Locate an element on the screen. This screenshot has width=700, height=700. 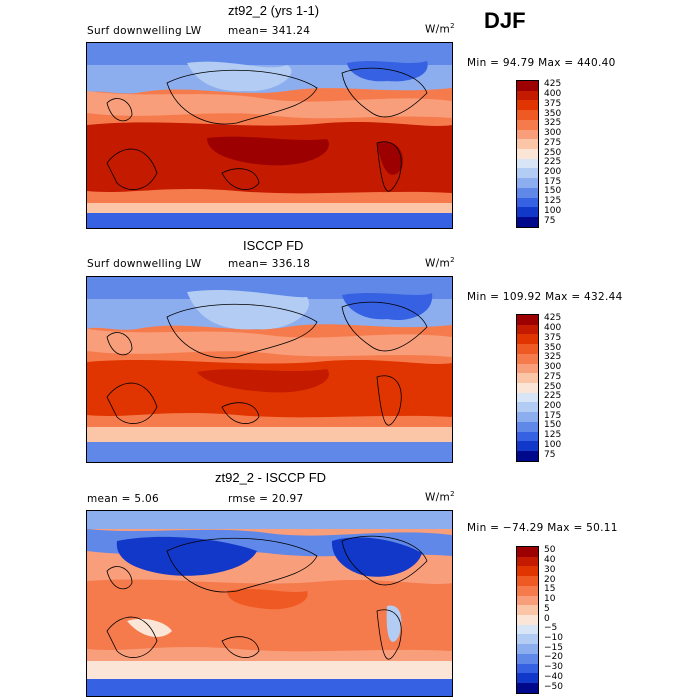
colorbar-tick-label: 350 is located at coordinates (553, 113).